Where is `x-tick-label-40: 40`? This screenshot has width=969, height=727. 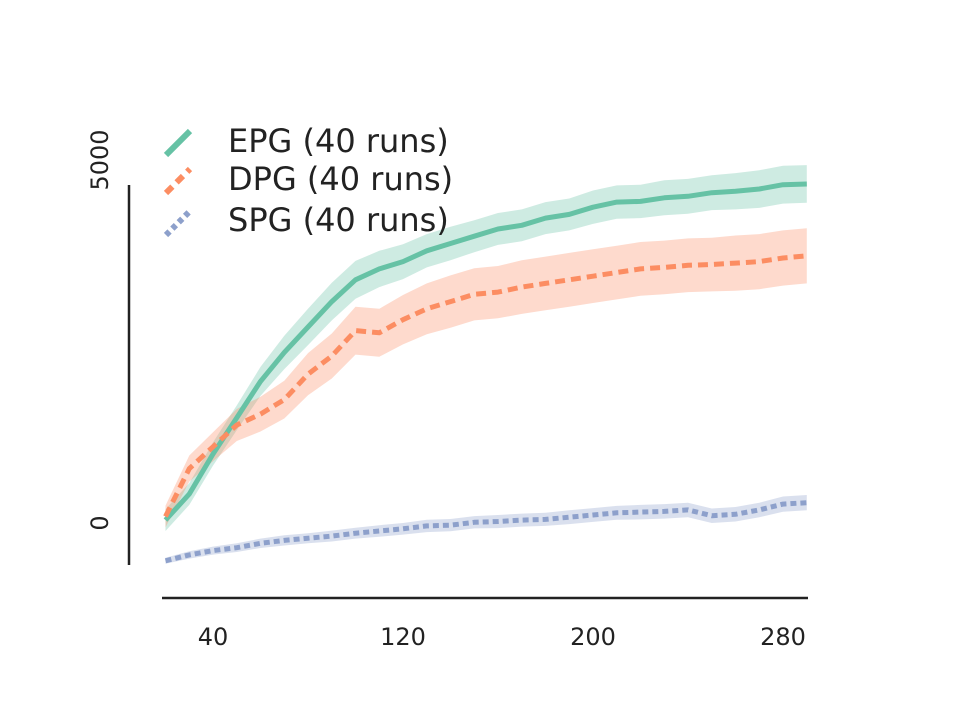
x-tick-label-40: 40 is located at coordinates (213, 637).